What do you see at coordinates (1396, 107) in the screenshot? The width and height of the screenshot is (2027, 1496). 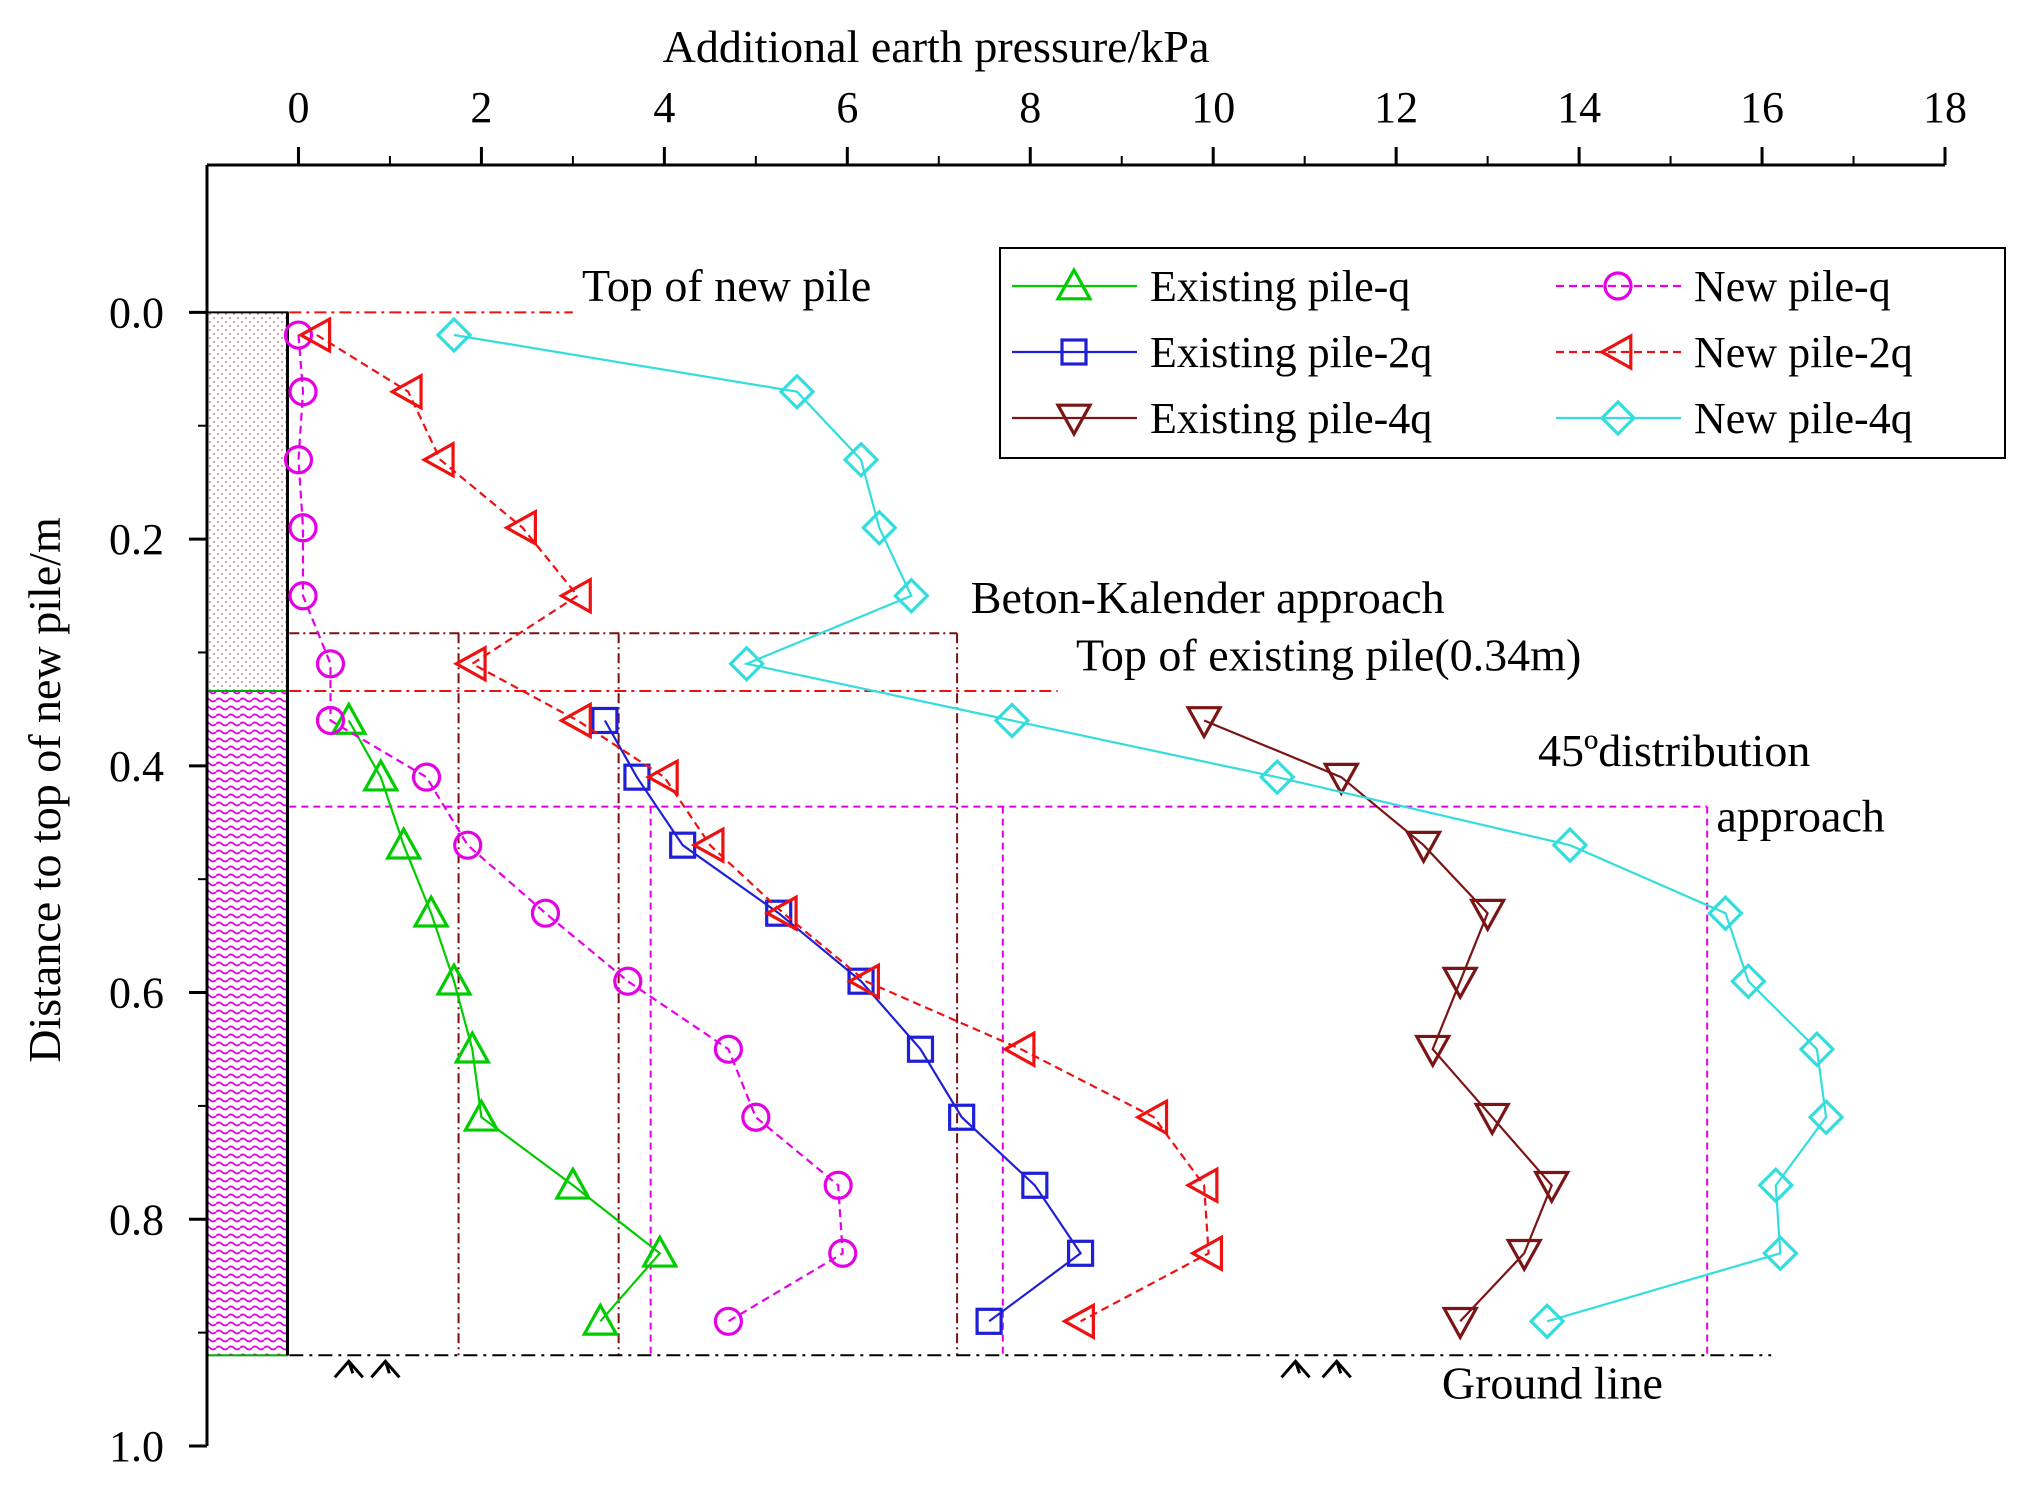 I see `x-tick-label: 12` at bounding box center [1396, 107].